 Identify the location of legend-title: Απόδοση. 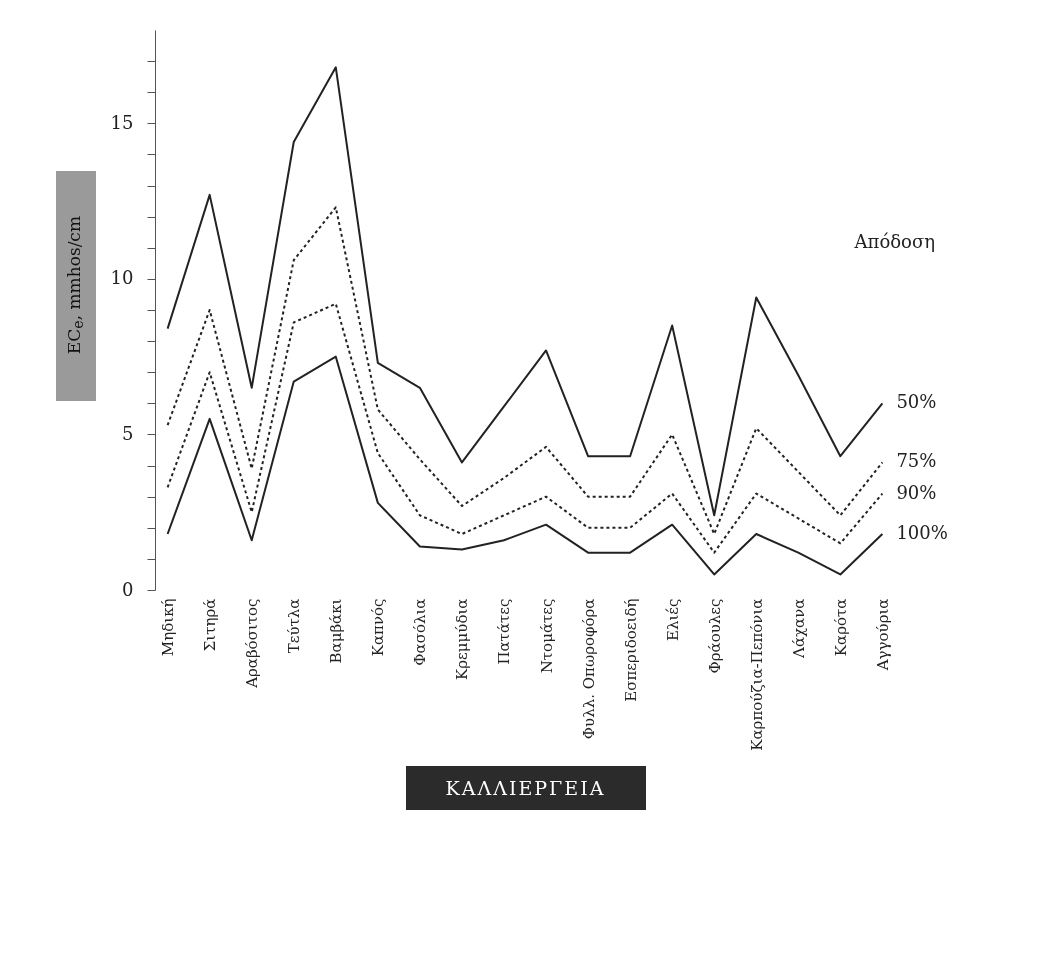
(894, 241).